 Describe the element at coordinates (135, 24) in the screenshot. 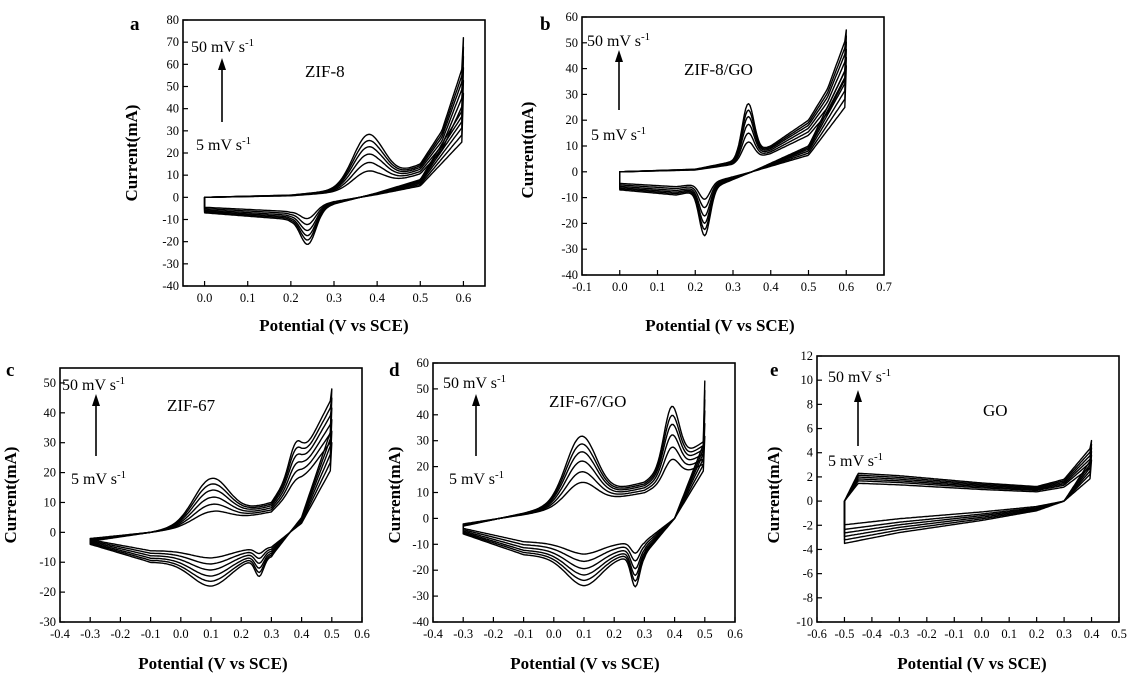

I see `panel-label: a` at that location.